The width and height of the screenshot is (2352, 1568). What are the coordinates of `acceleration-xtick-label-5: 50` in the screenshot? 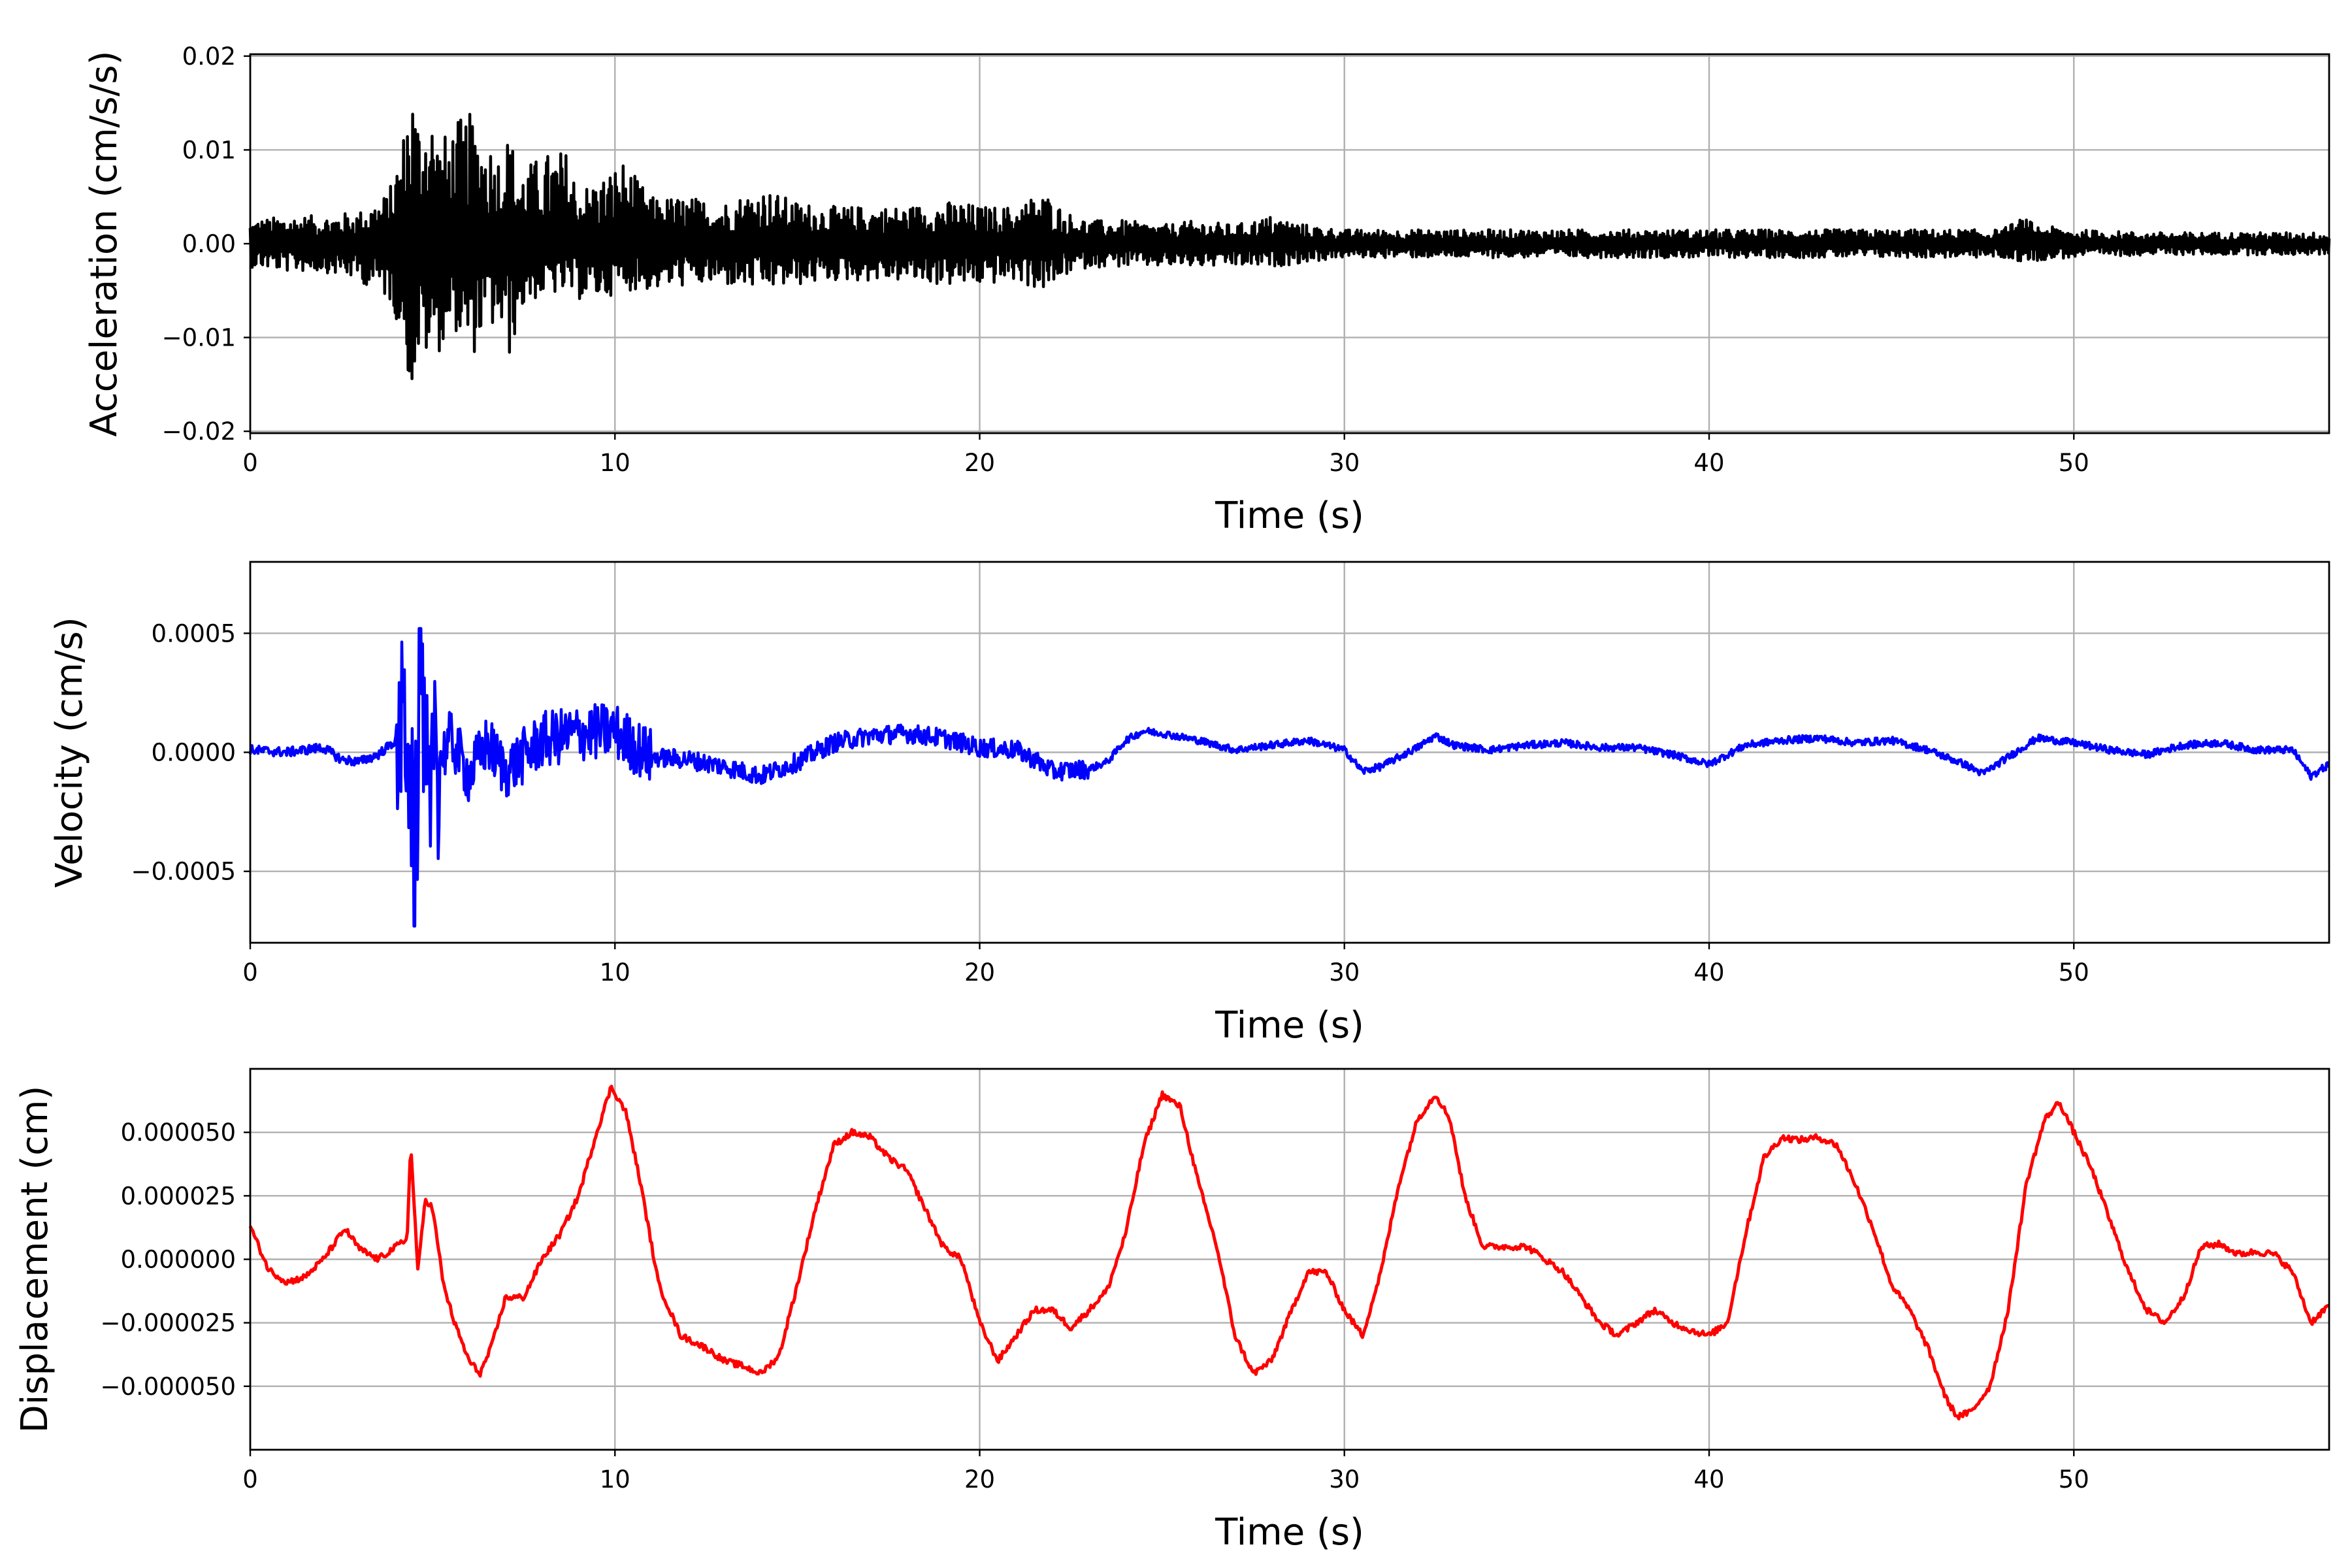 It's located at (2074, 463).